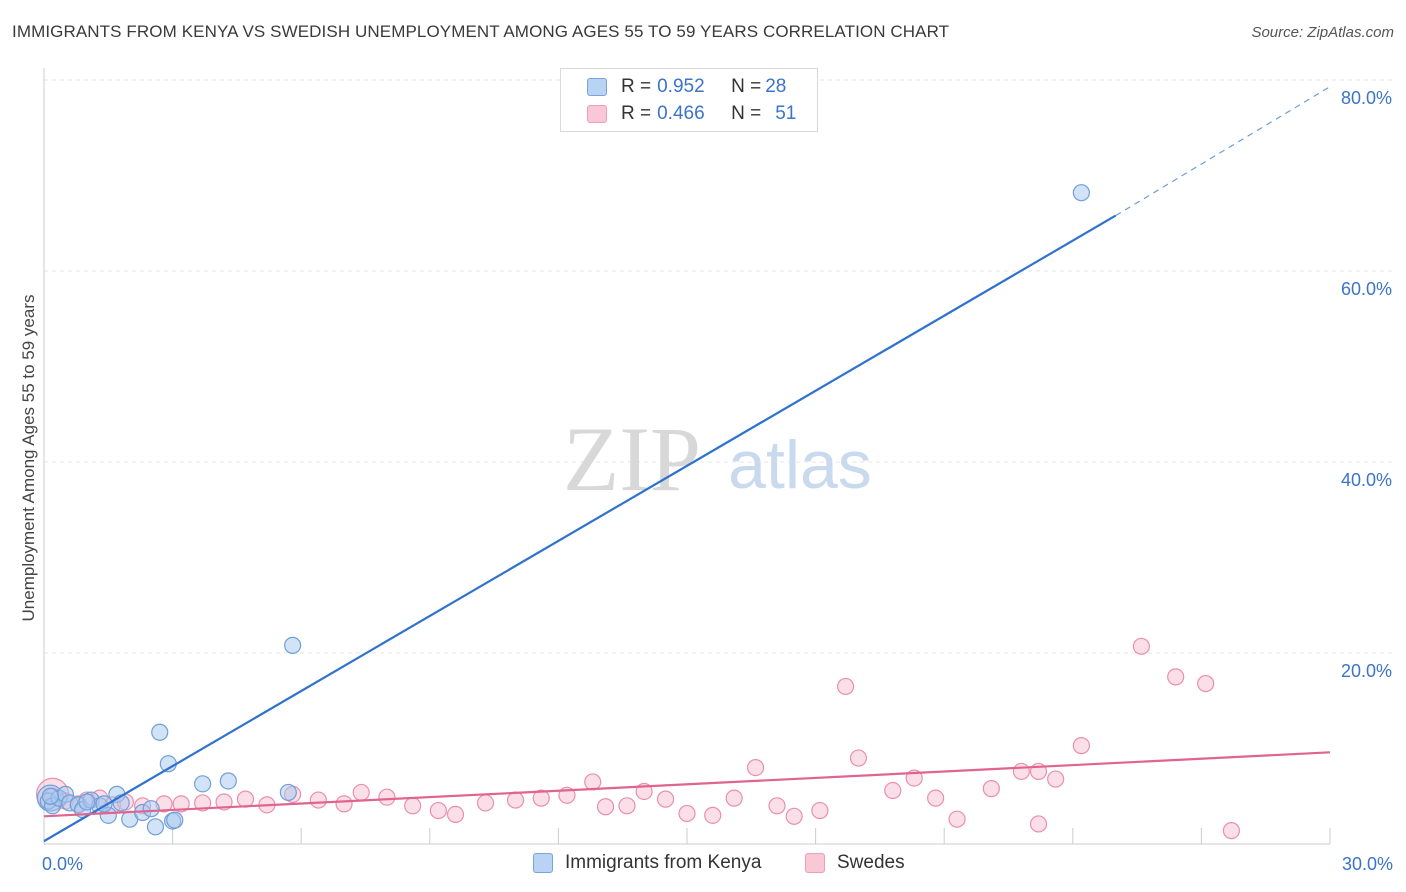 The width and height of the screenshot is (1406, 892). What do you see at coordinates (687, 784) in the screenshot?
I see `swedes-trend-line` at bounding box center [687, 784].